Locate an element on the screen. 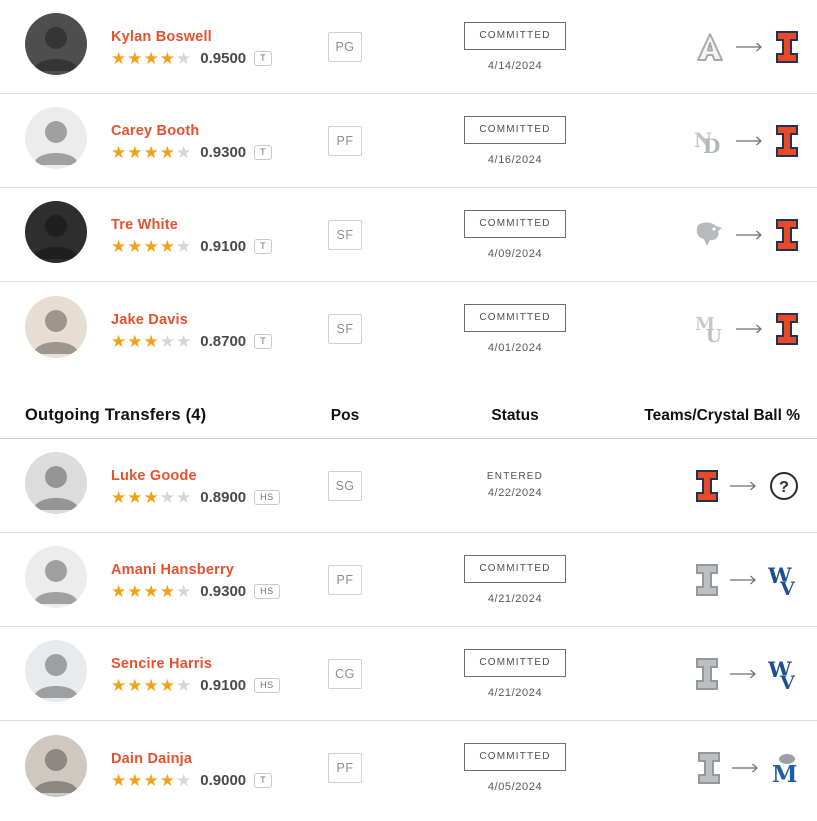 The width and height of the screenshot is (817, 821). position-cell: CG is located at coordinates (345, 673).